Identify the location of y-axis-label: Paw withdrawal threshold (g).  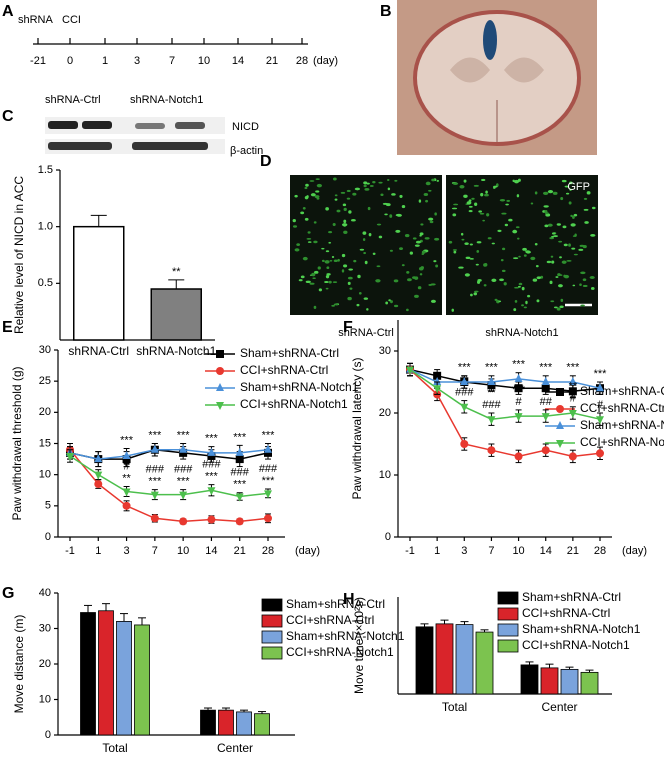
(17, 443).